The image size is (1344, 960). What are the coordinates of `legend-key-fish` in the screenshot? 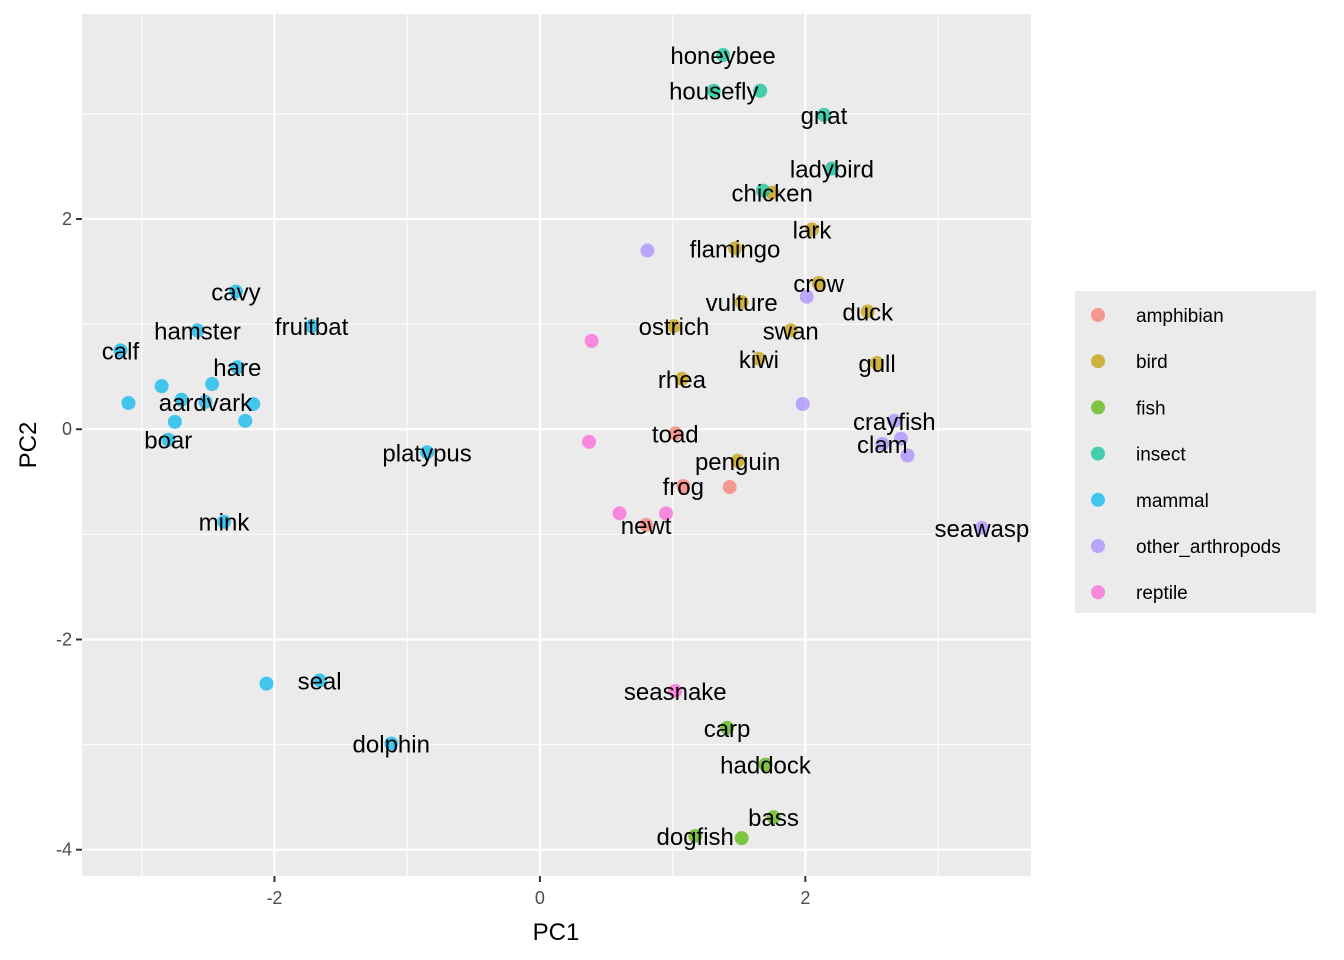 It's located at (1098, 407).